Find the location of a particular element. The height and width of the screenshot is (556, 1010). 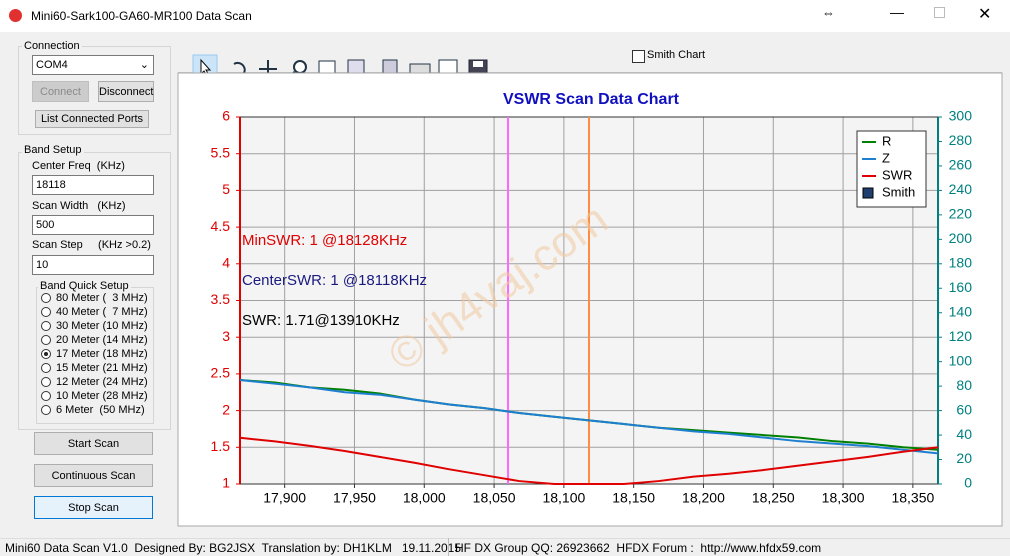

y-tick-label: 1 is located at coordinates (226, 483).